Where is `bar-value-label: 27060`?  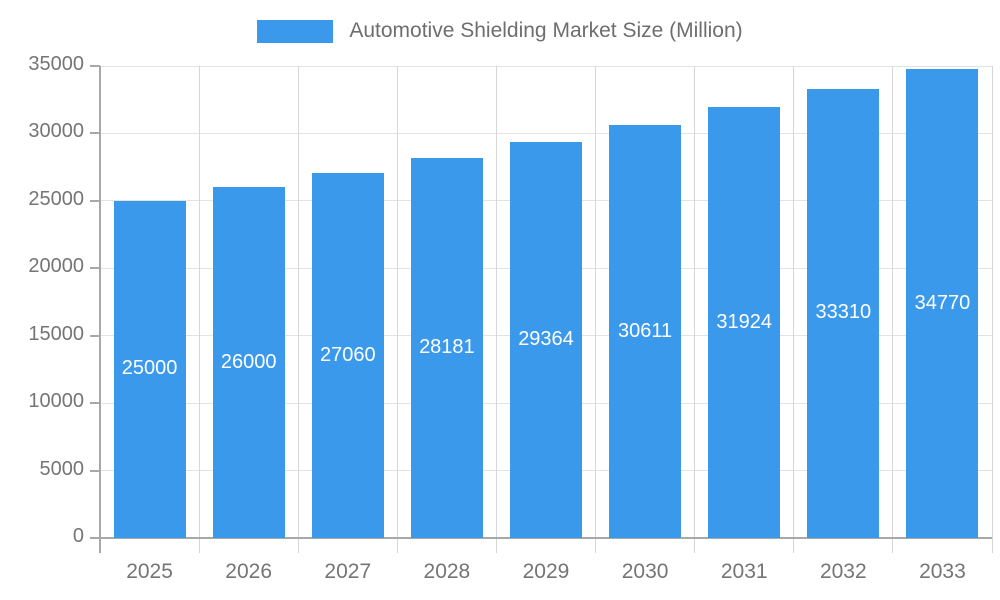
bar-value-label: 27060 is located at coordinates (347, 354).